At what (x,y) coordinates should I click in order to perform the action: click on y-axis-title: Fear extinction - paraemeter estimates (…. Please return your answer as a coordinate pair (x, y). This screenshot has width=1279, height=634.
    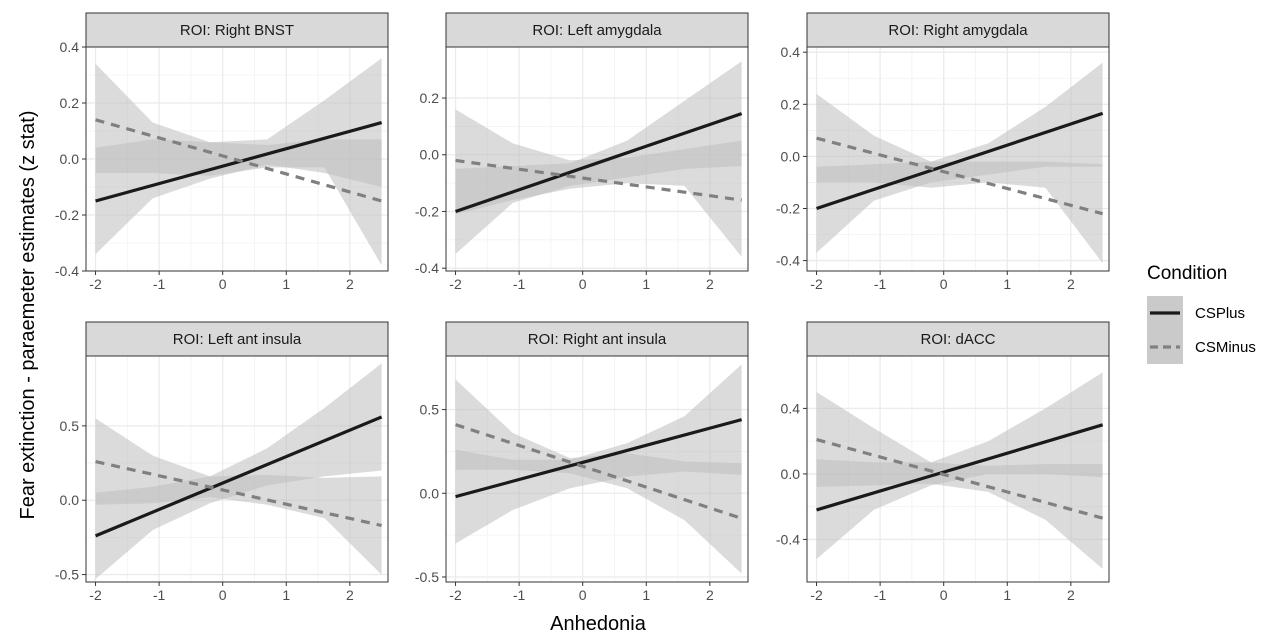
    Looking at the image, I should click on (28, 314).